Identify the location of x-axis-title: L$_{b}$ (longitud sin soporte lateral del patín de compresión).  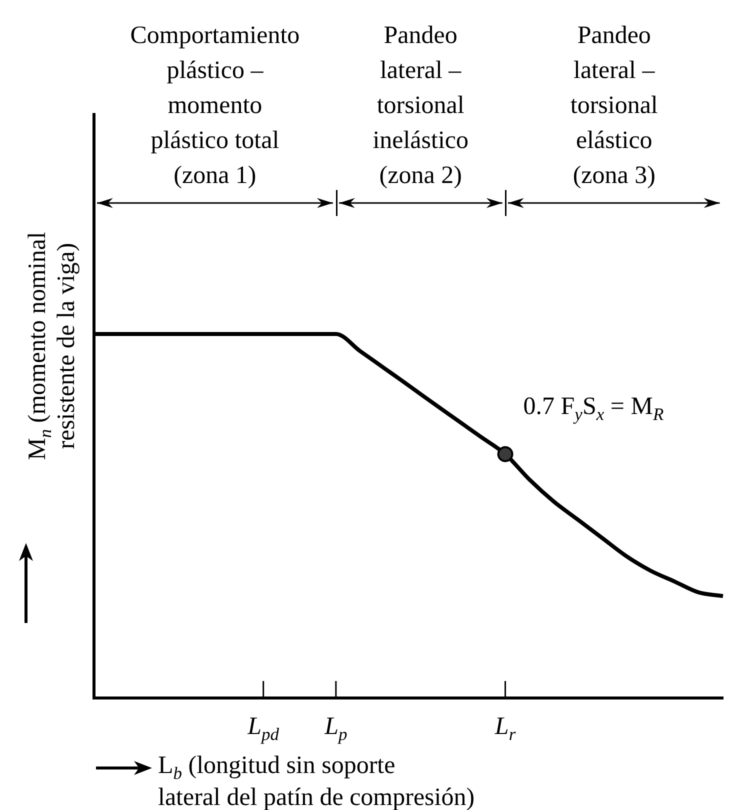
(316, 780).